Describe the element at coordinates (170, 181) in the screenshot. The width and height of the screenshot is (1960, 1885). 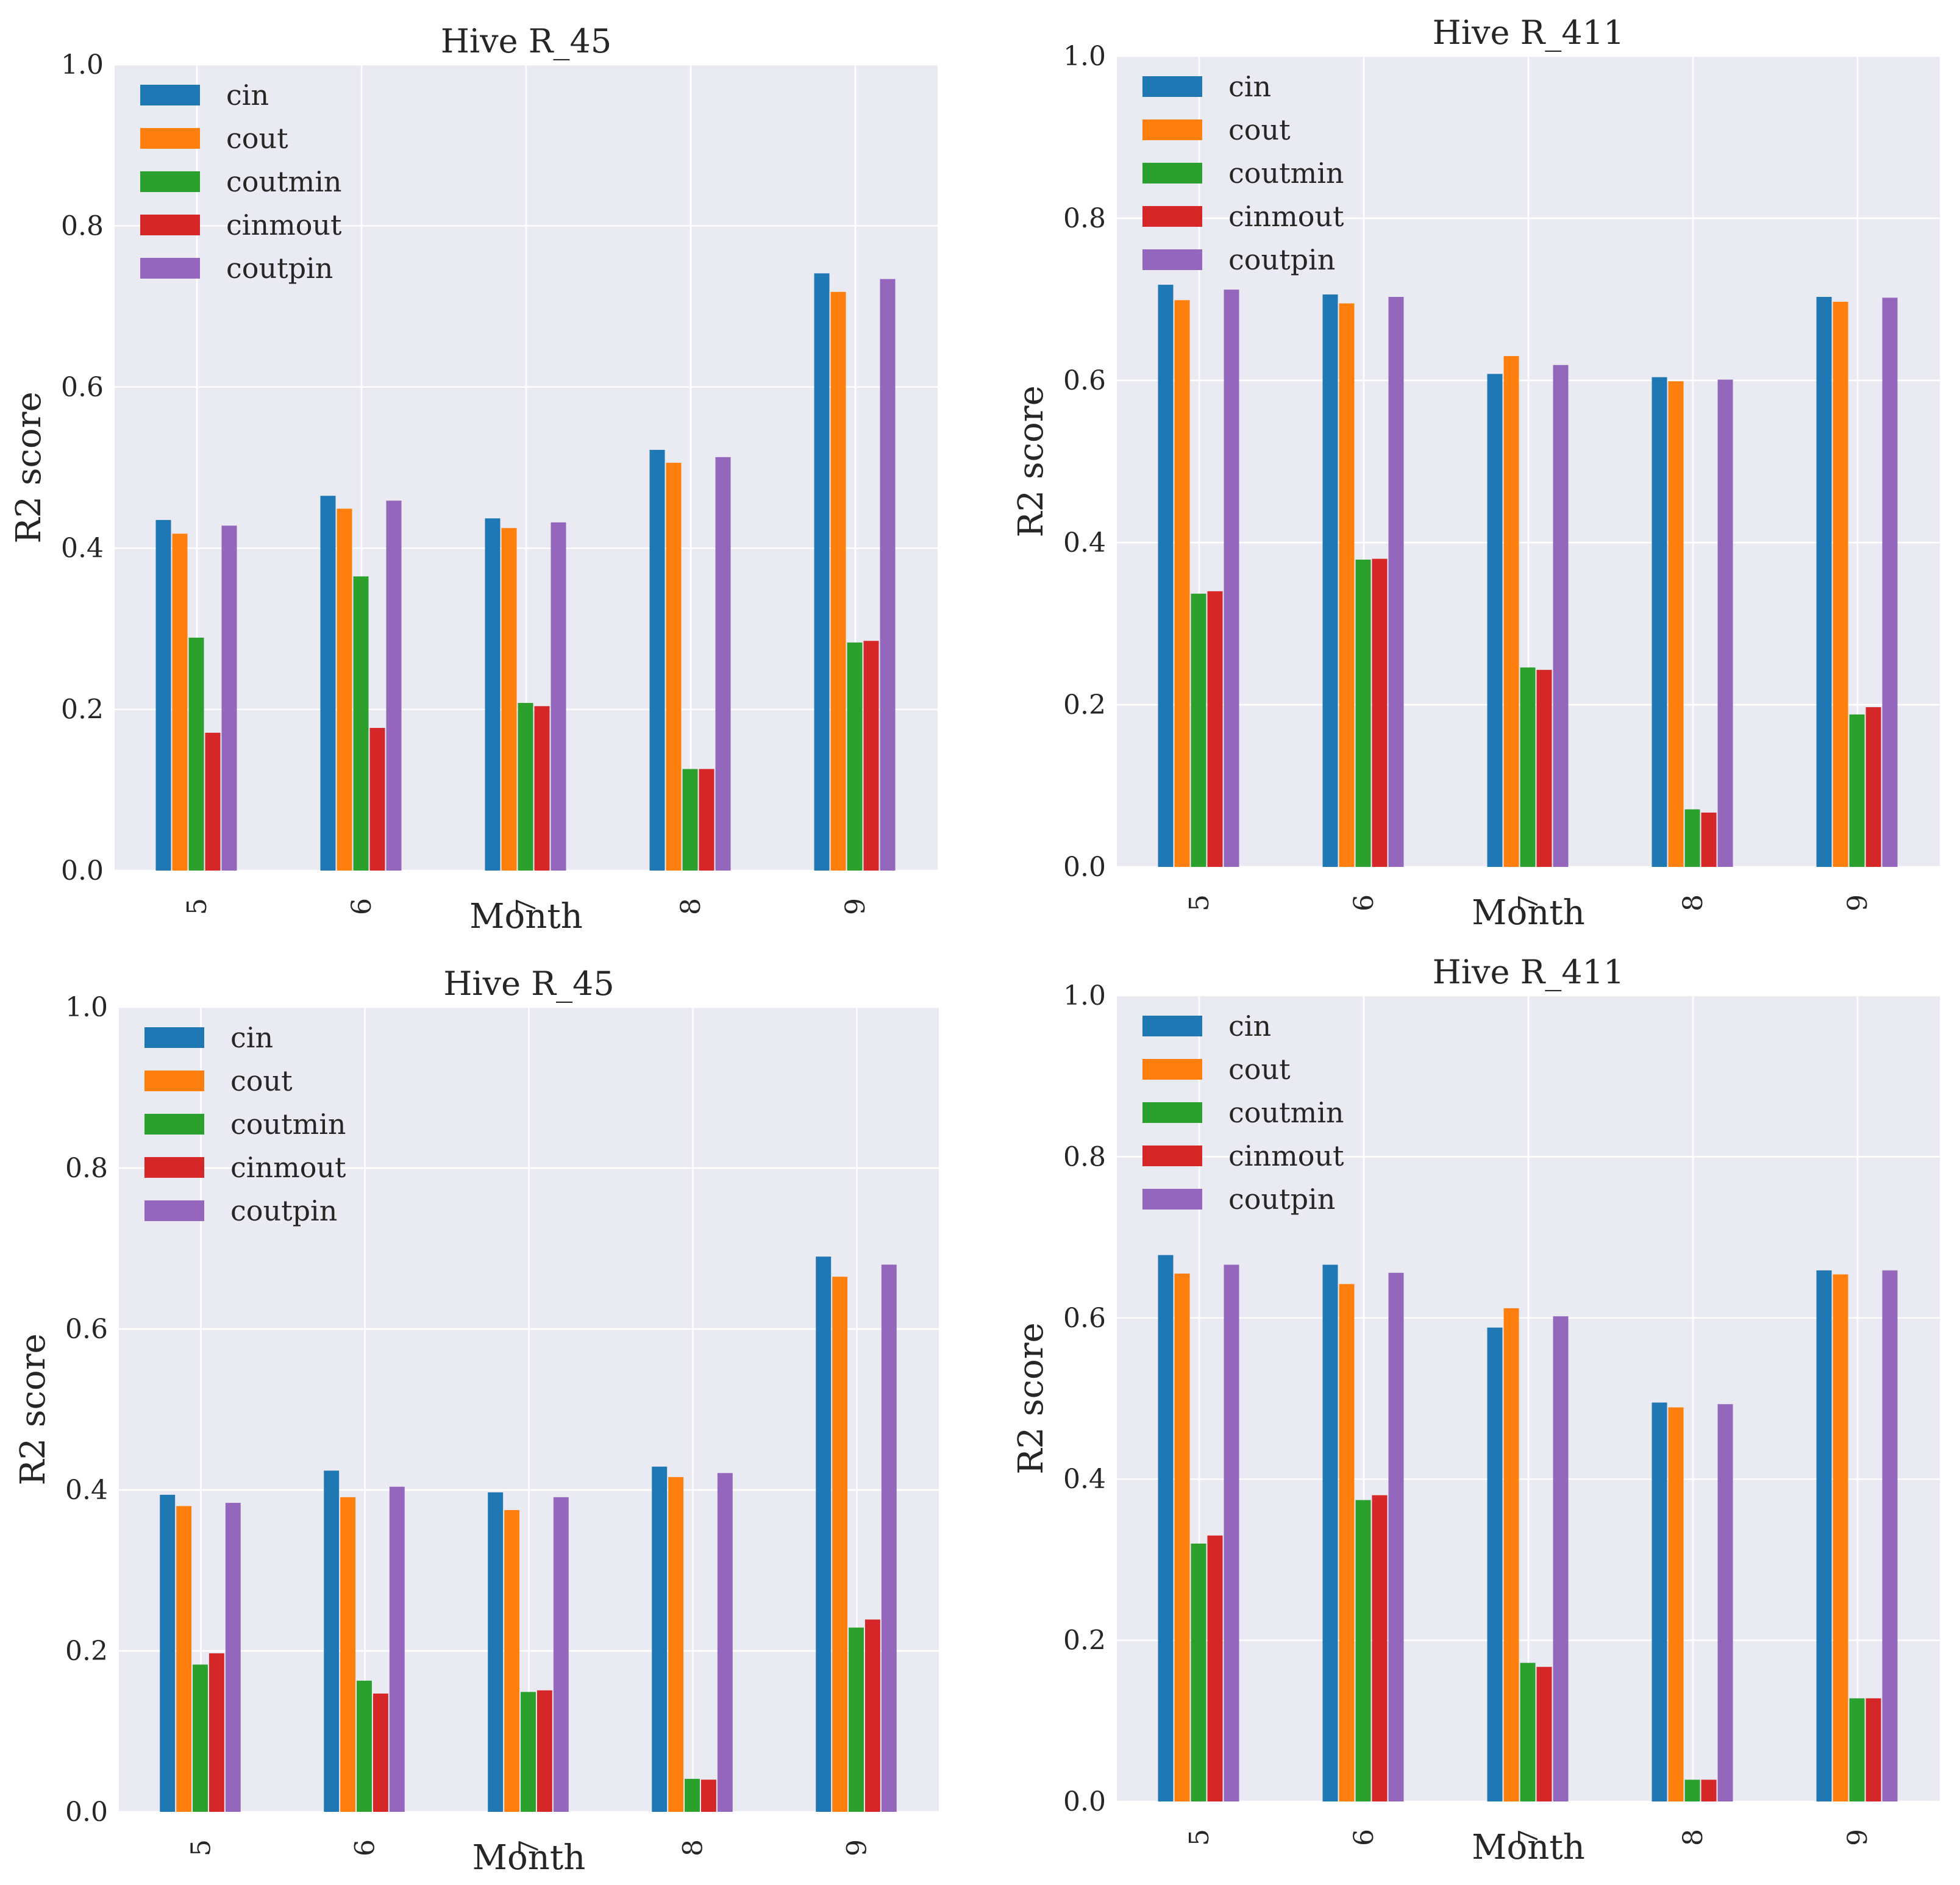
I see `legend-swatch-coutmin` at that location.